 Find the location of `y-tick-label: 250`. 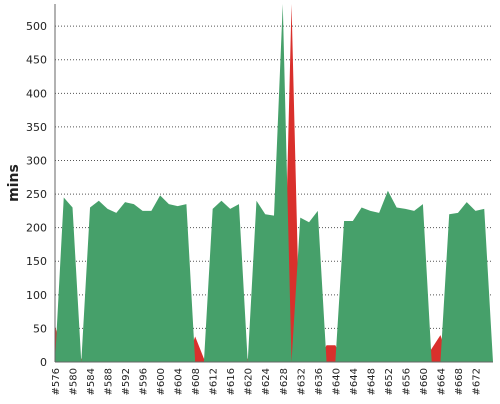

y-tick-label: 250 is located at coordinates (36, 194).